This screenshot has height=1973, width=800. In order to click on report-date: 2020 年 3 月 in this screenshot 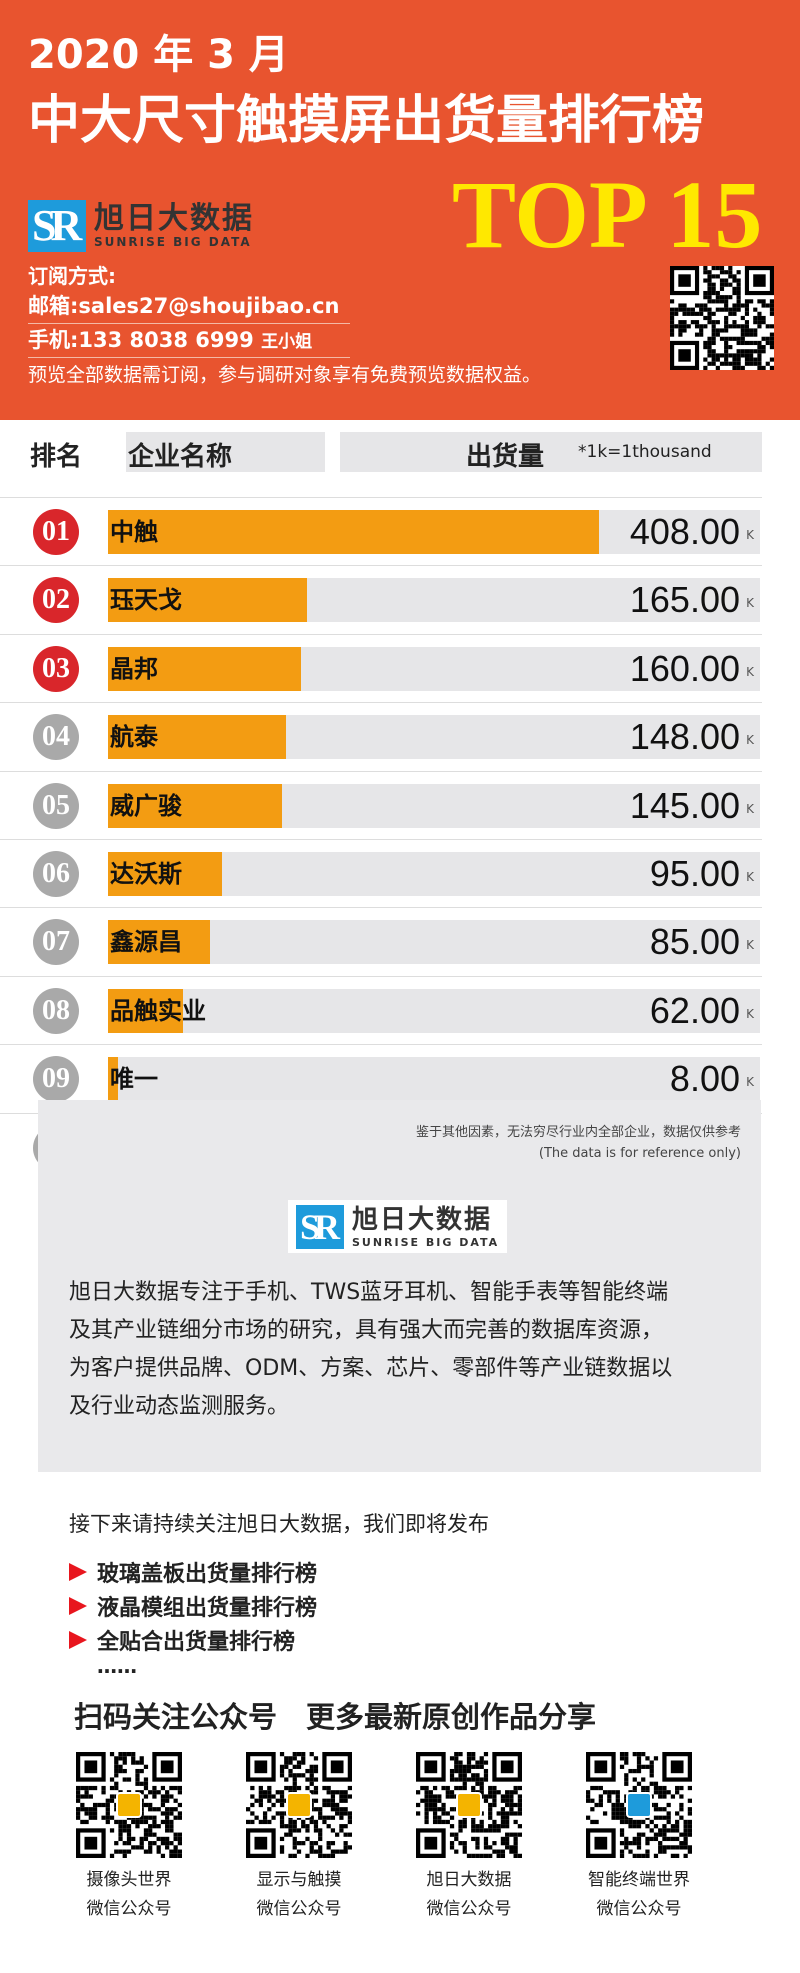, I will do `click(158, 55)`.